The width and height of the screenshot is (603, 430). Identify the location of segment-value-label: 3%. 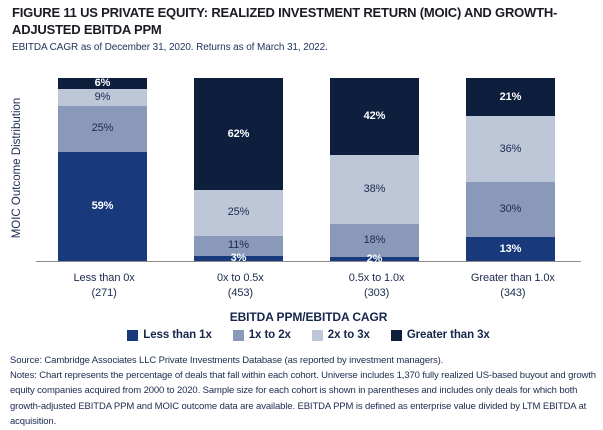
(238, 257).